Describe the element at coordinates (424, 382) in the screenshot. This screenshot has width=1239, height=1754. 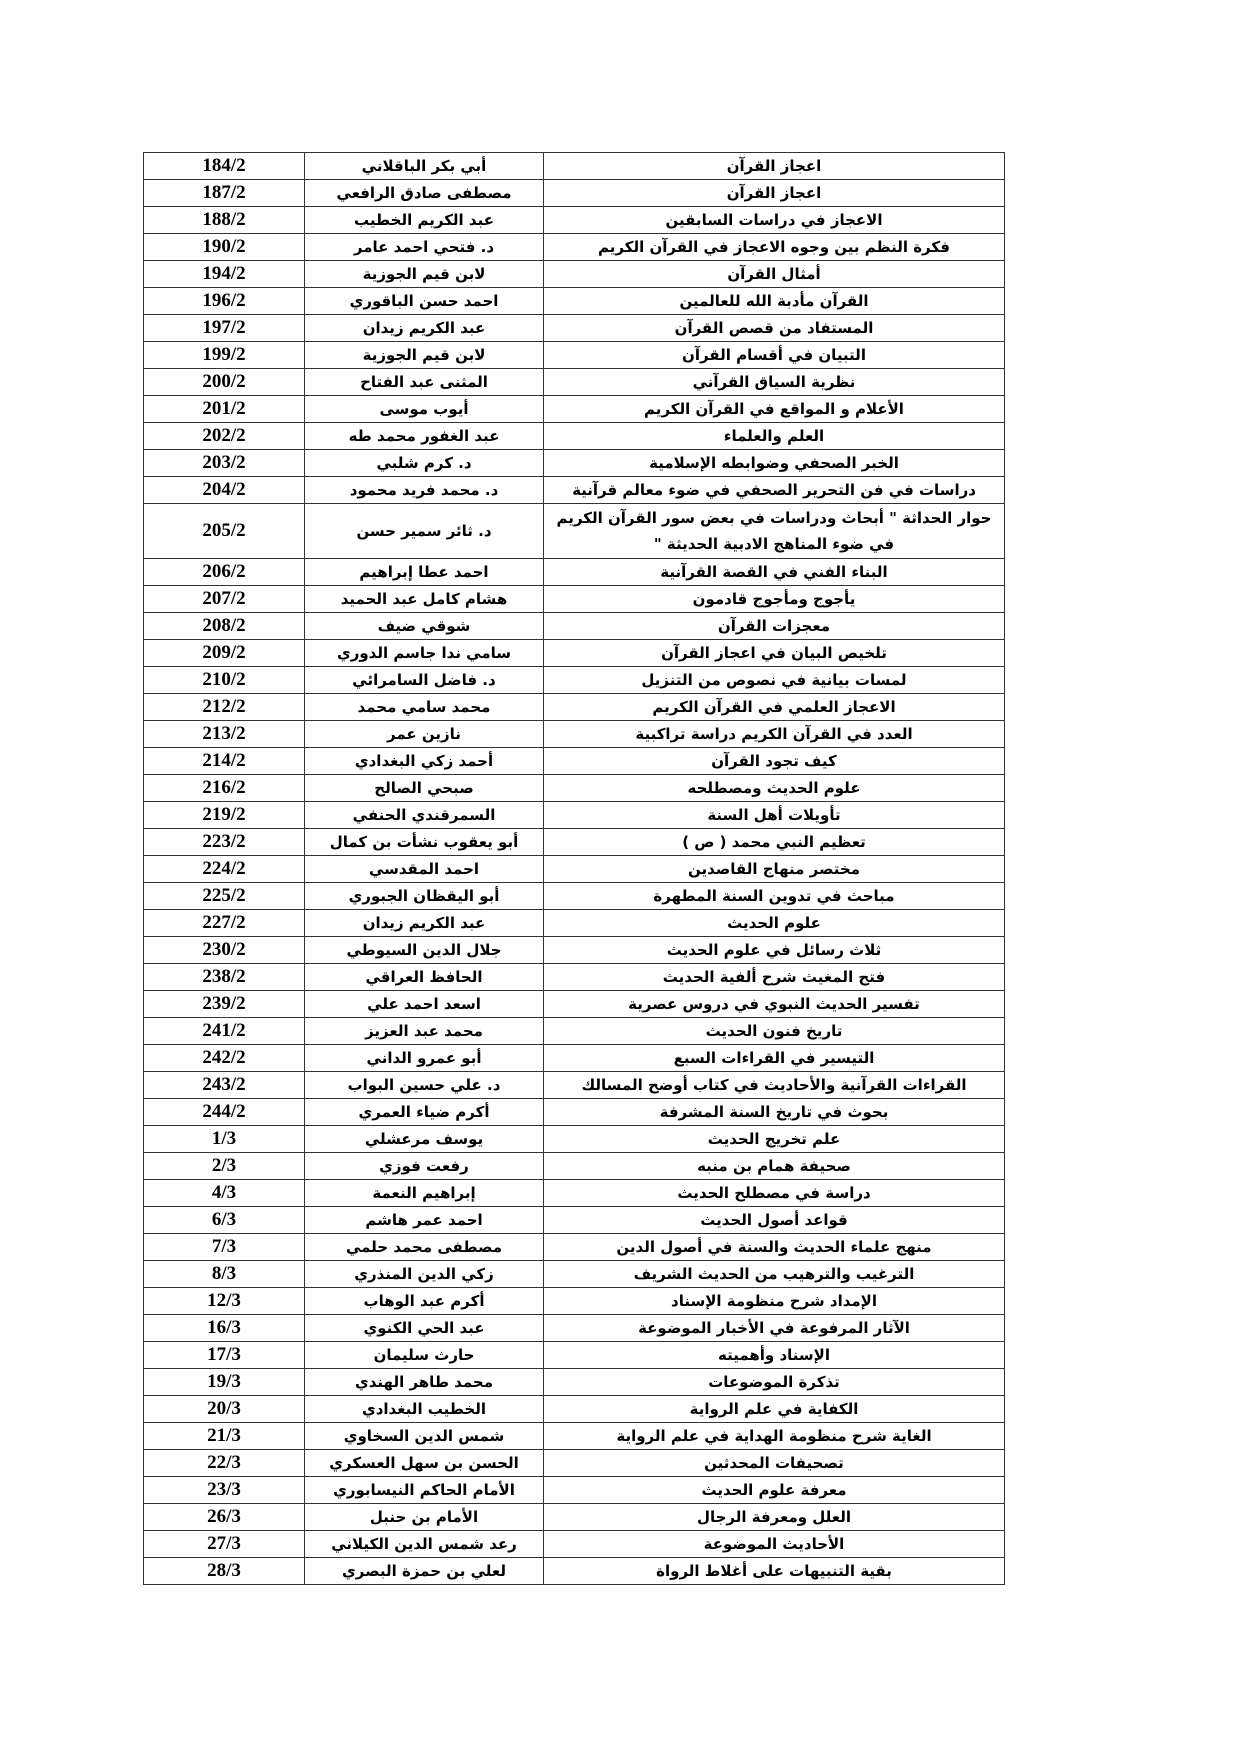
I see `author-cell: المثنى عبد الفتاح` at that location.